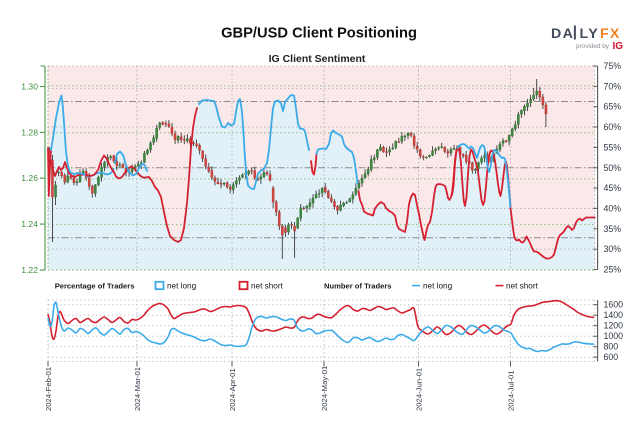 The width and height of the screenshot is (642, 434). What do you see at coordinates (613, 270) in the screenshot?
I see `svg-text: 25%` at bounding box center [613, 270].